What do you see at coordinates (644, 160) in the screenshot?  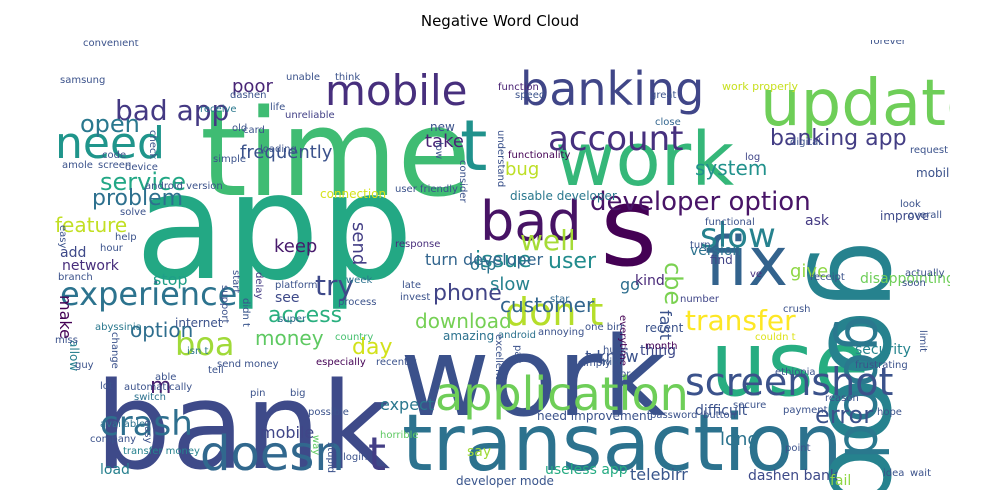 I see `word-4: work` at bounding box center [644, 160].